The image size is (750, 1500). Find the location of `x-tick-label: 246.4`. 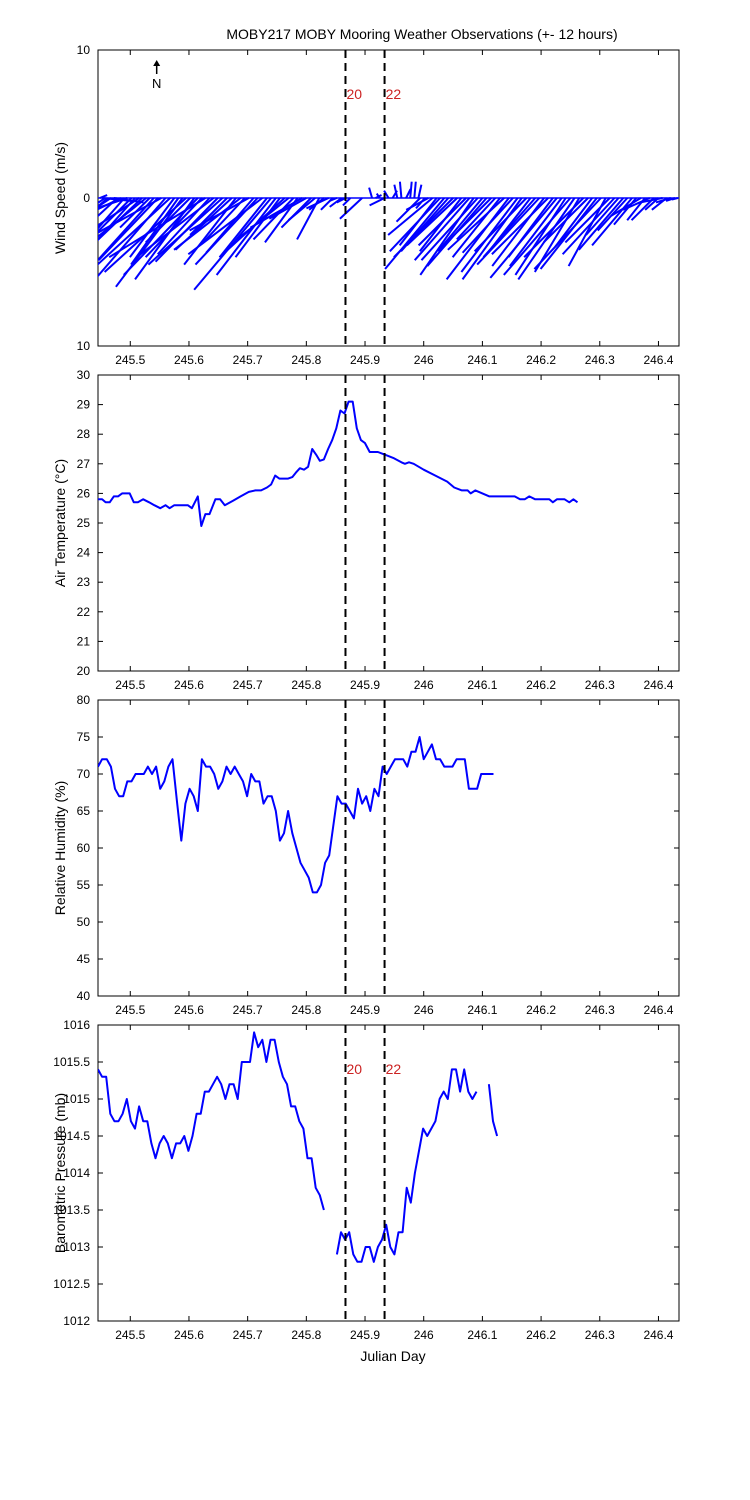

x-tick-label: 246.4 is located at coordinates (658, 1010).